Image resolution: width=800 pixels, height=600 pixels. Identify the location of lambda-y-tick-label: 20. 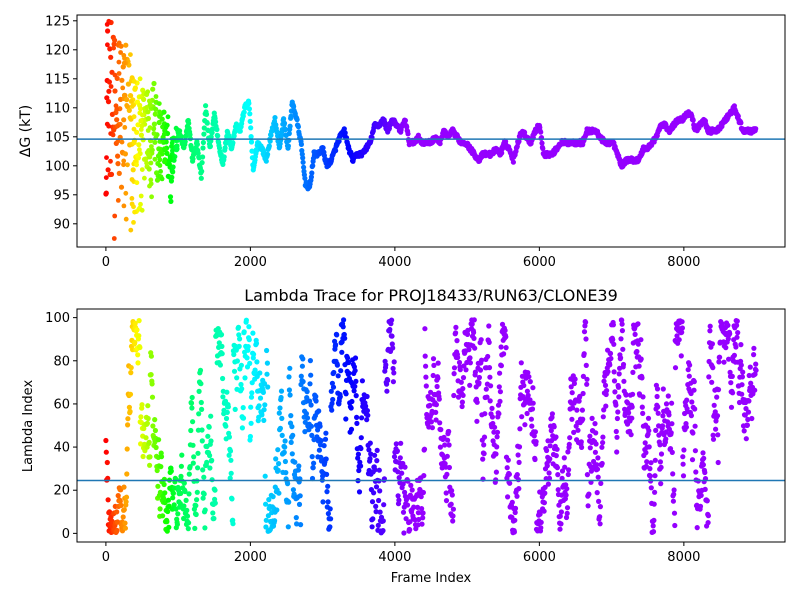
(61, 491).